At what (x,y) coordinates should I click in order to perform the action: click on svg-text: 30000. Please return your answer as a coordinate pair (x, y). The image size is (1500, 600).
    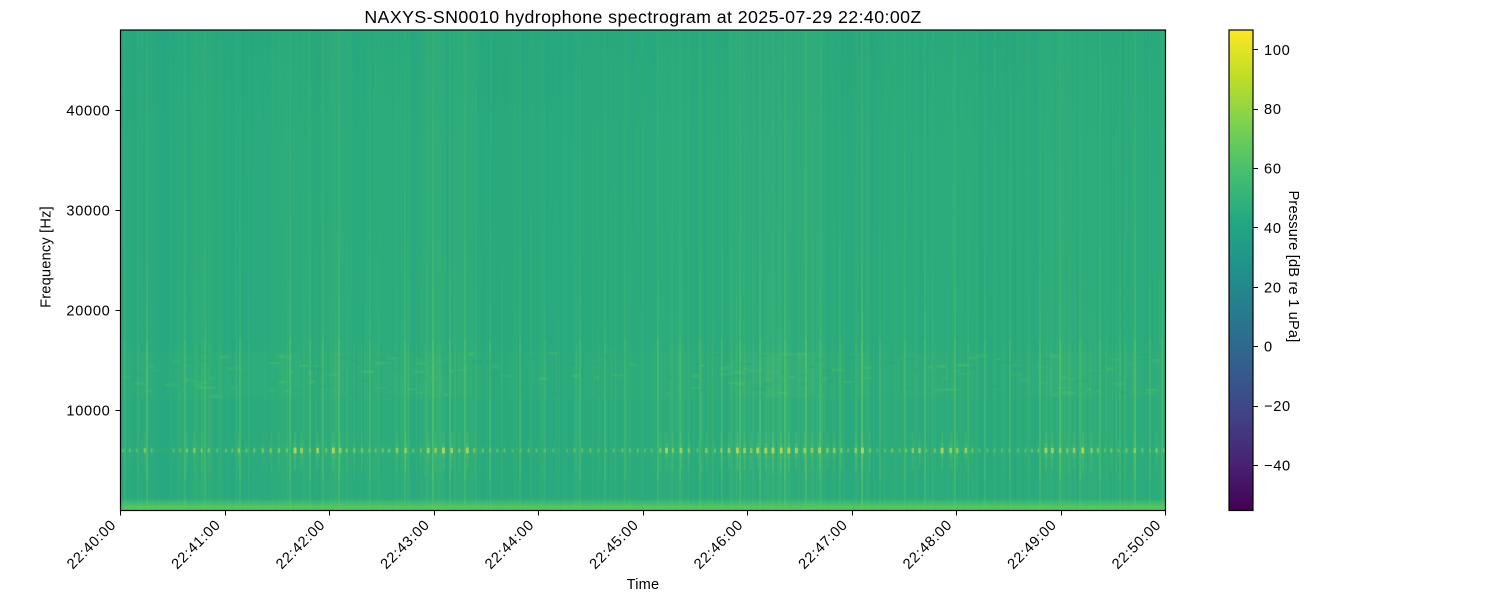
    Looking at the image, I should click on (88, 212).